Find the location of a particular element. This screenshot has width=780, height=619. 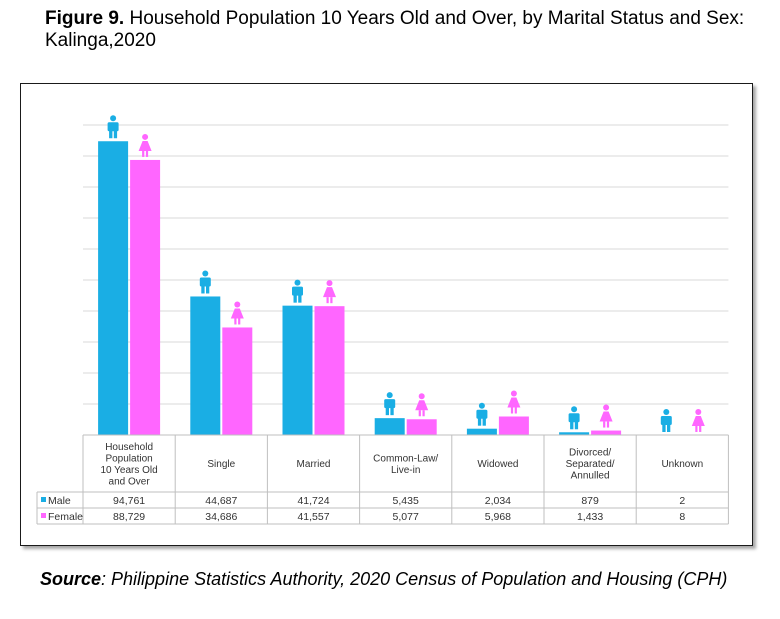

legend-label: Female is located at coordinates (65, 517).